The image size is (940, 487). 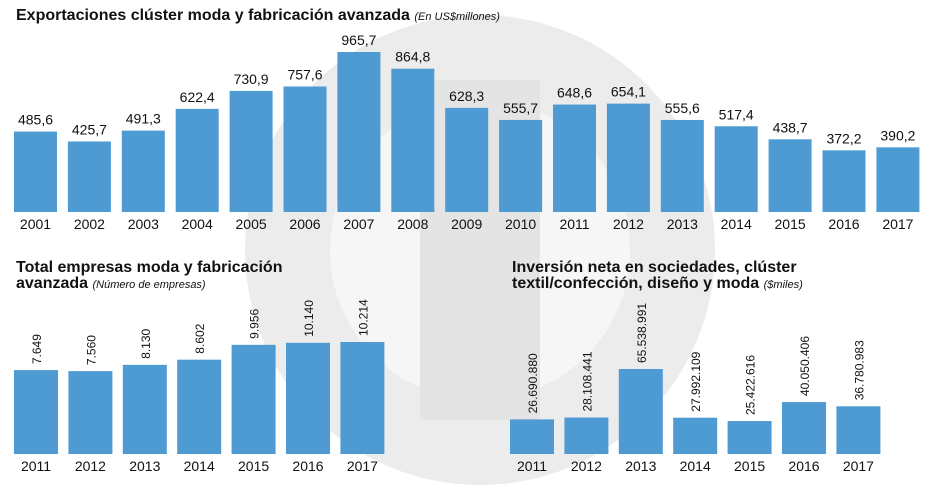 What do you see at coordinates (197, 224) in the screenshot?
I see `x-tick-label: 2004` at bounding box center [197, 224].